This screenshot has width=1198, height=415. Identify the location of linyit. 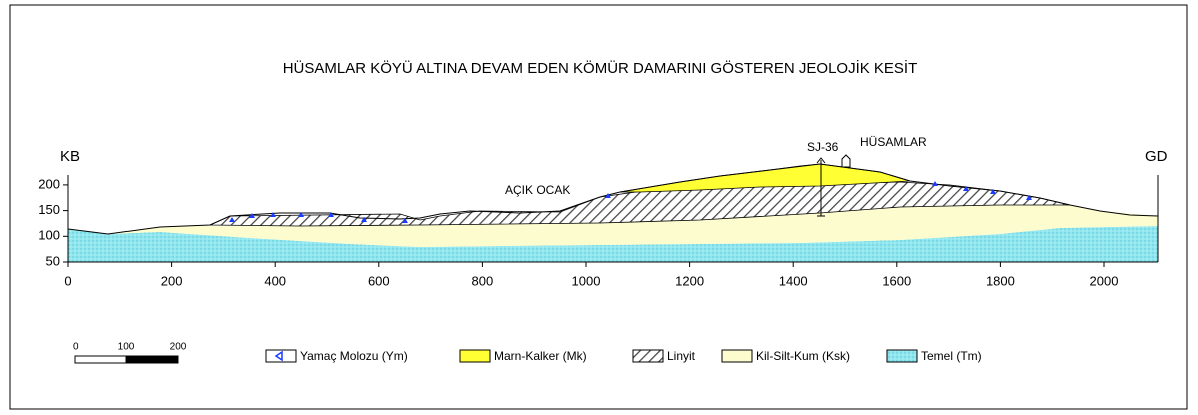
(640, 204).